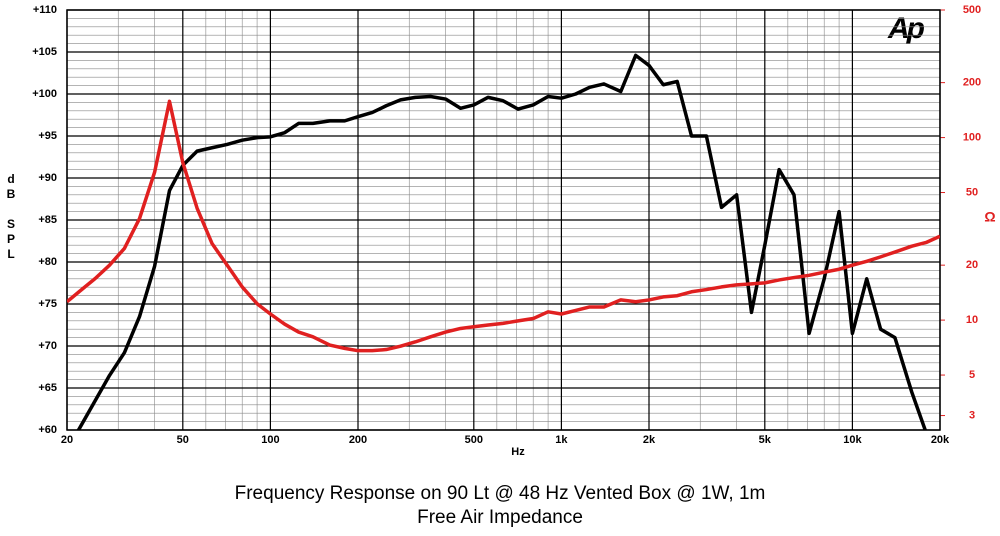 Image resolution: width=1000 pixels, height=536 pixels. Describe the element at coordinates (67, 440) in the screenshot. I see `x-tick-label: 20` at that location.